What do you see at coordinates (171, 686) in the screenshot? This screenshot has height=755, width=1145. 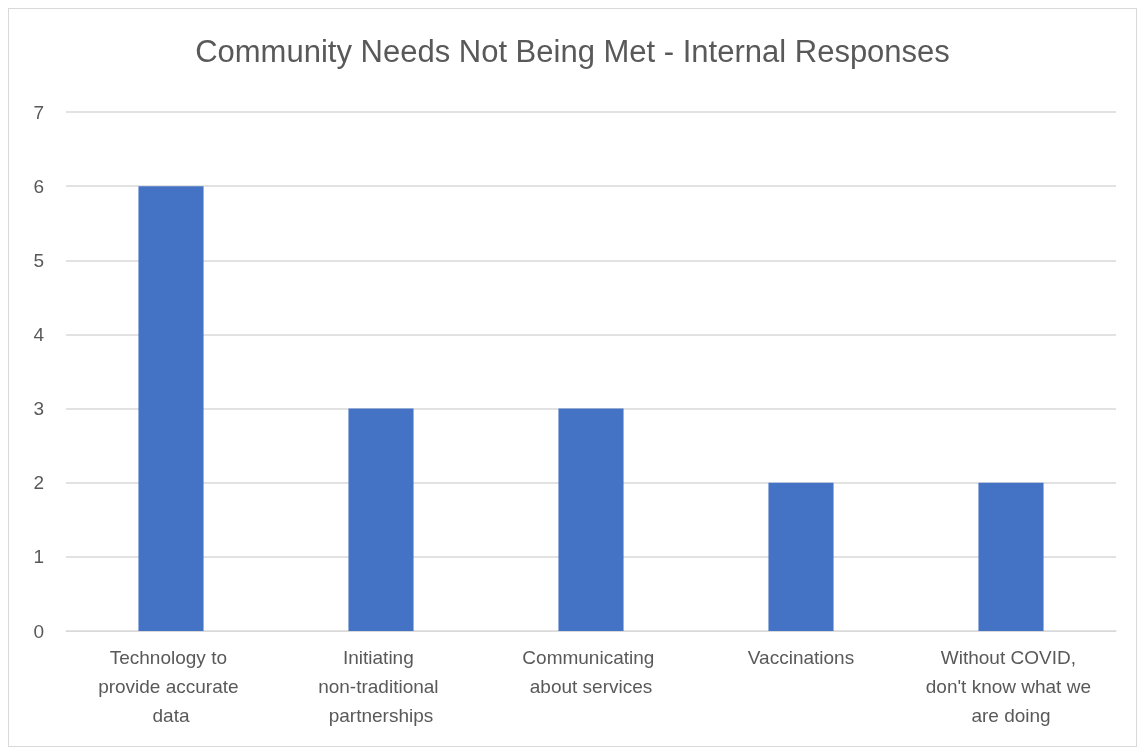 I see `x-tick-label: Technology to provide accurate data` at bounding box center [171, 686].